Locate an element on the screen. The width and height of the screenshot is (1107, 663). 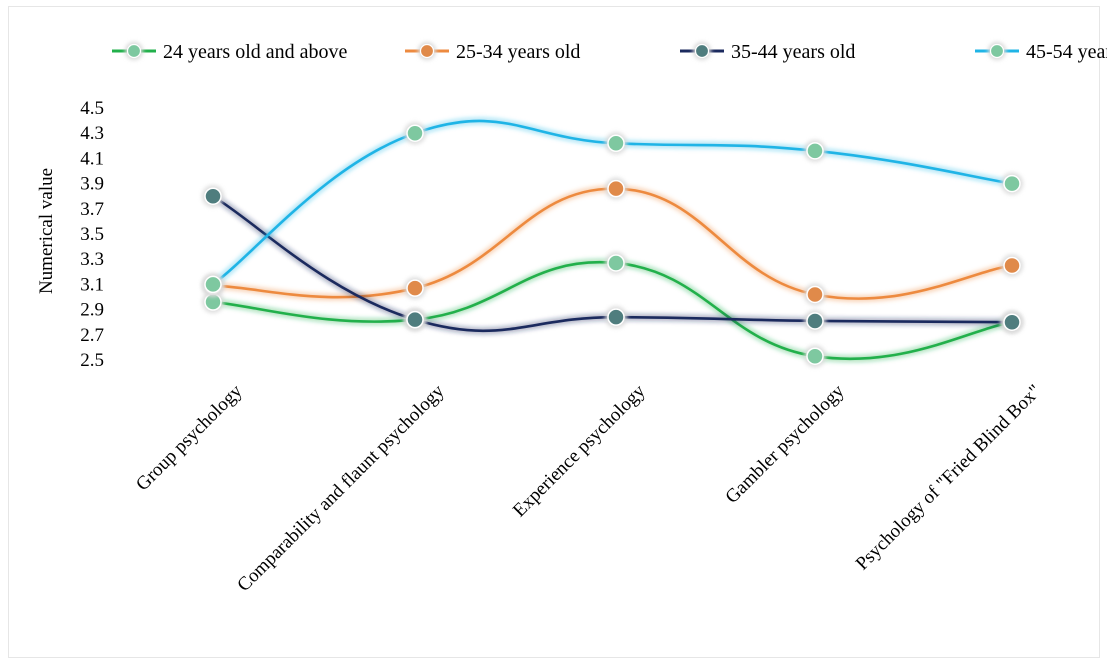
legend-item-24-years-old-and-above: 24 years old and above is located at coordinates (230, 52).